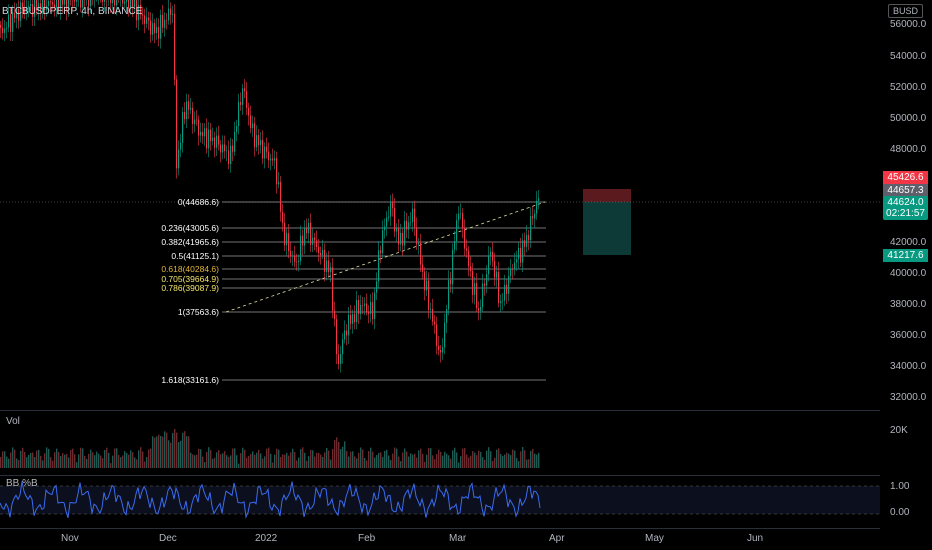  Describe the element at coordinates (908, 24) in the screenshot. I see `price-tick: 56000.0` at that location.